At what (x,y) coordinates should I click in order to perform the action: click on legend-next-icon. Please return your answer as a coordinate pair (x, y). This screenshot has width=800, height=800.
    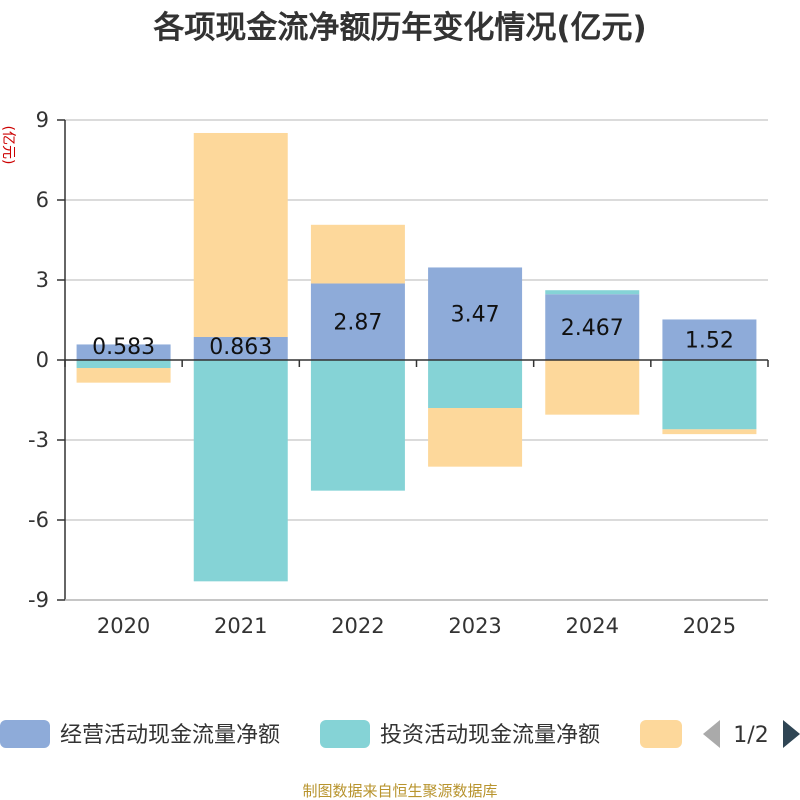
    Looking at the image, I should click on (791, 734).